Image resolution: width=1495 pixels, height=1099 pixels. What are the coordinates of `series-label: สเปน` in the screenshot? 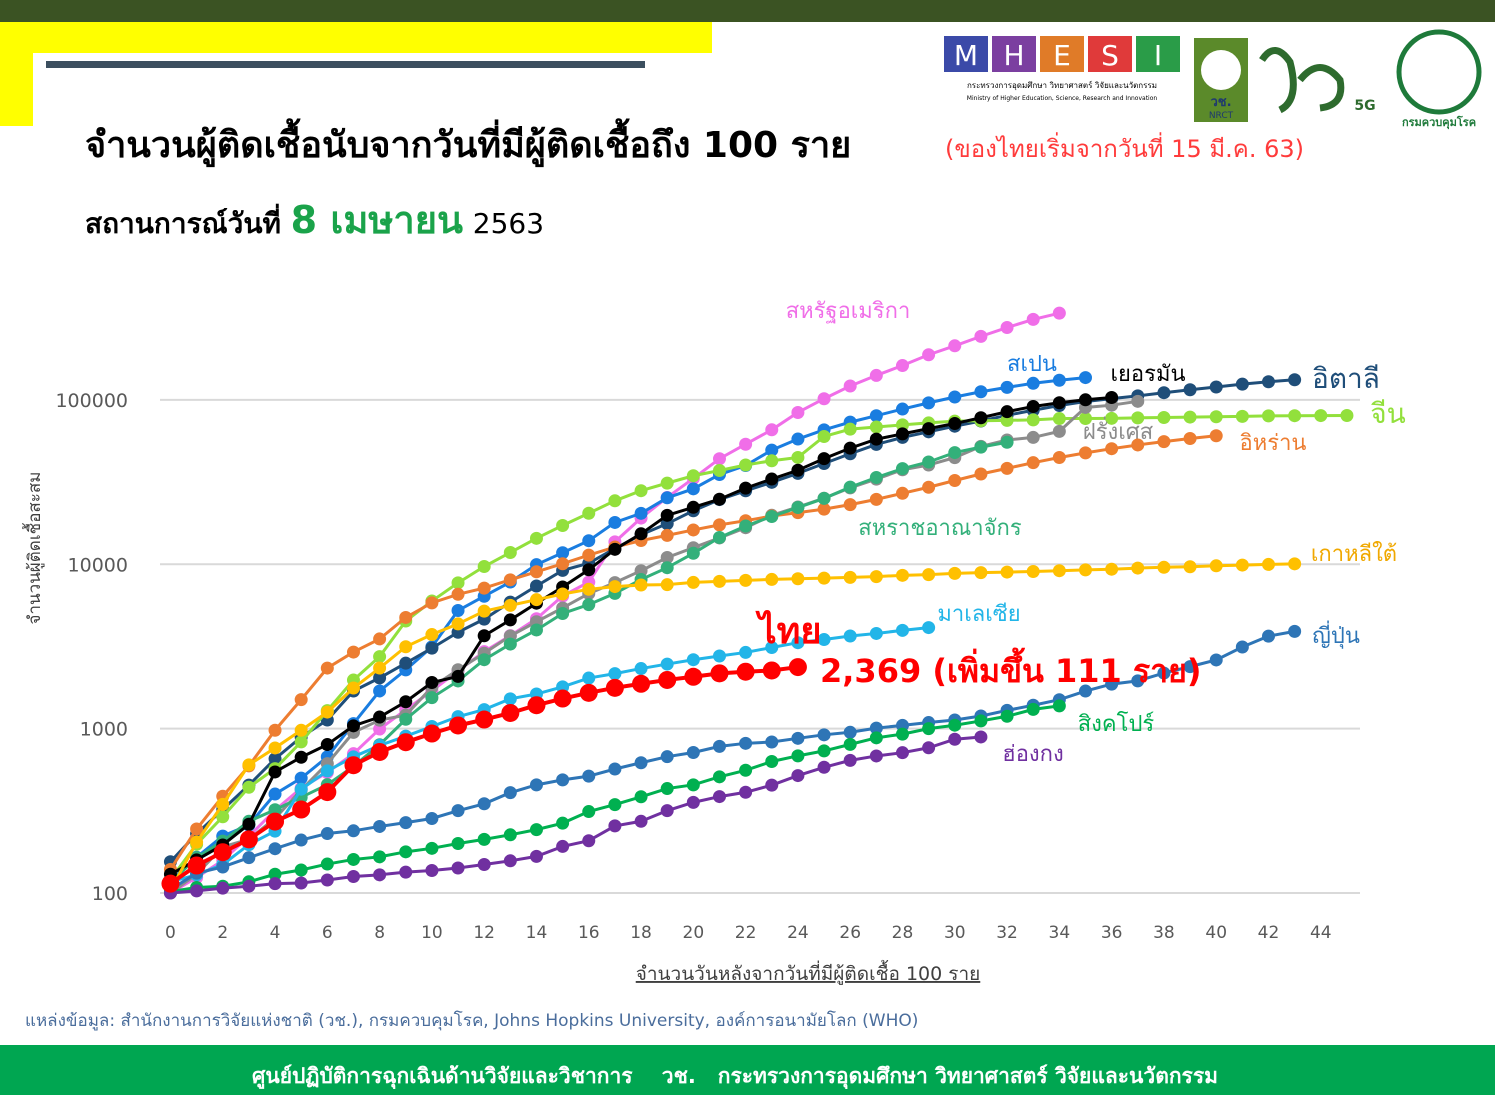 It's located at (1032, 364).